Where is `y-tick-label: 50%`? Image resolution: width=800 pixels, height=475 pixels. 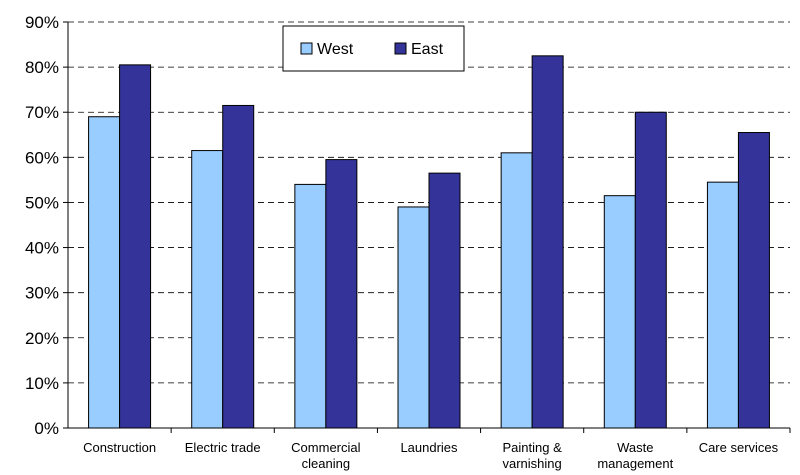
y-tick-label: 50% is located at coordinates (42, 202).